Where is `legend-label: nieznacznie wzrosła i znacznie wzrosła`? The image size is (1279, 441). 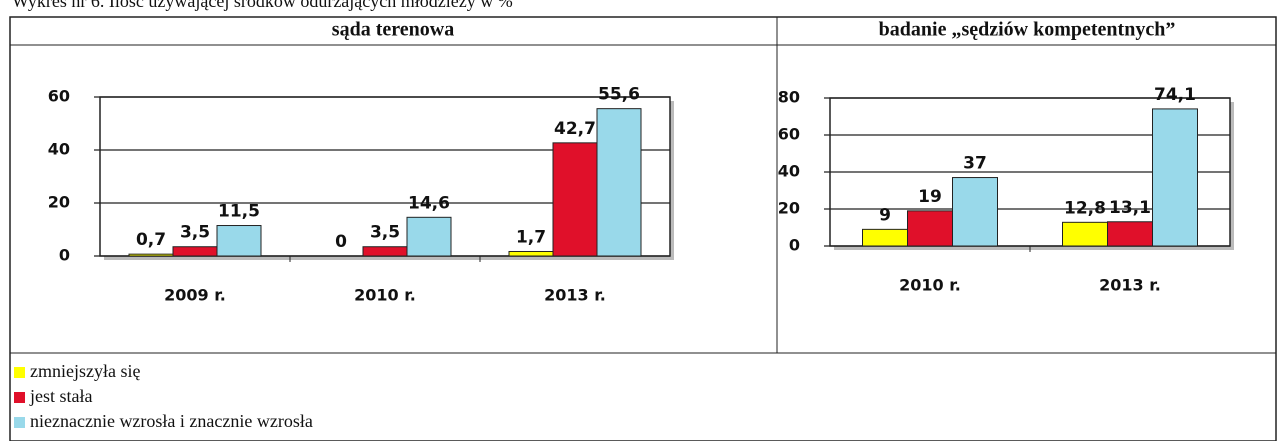 legend-label: nieznacznie wzrosła i znacznie wzrosła is located at coordinates (171, 421).